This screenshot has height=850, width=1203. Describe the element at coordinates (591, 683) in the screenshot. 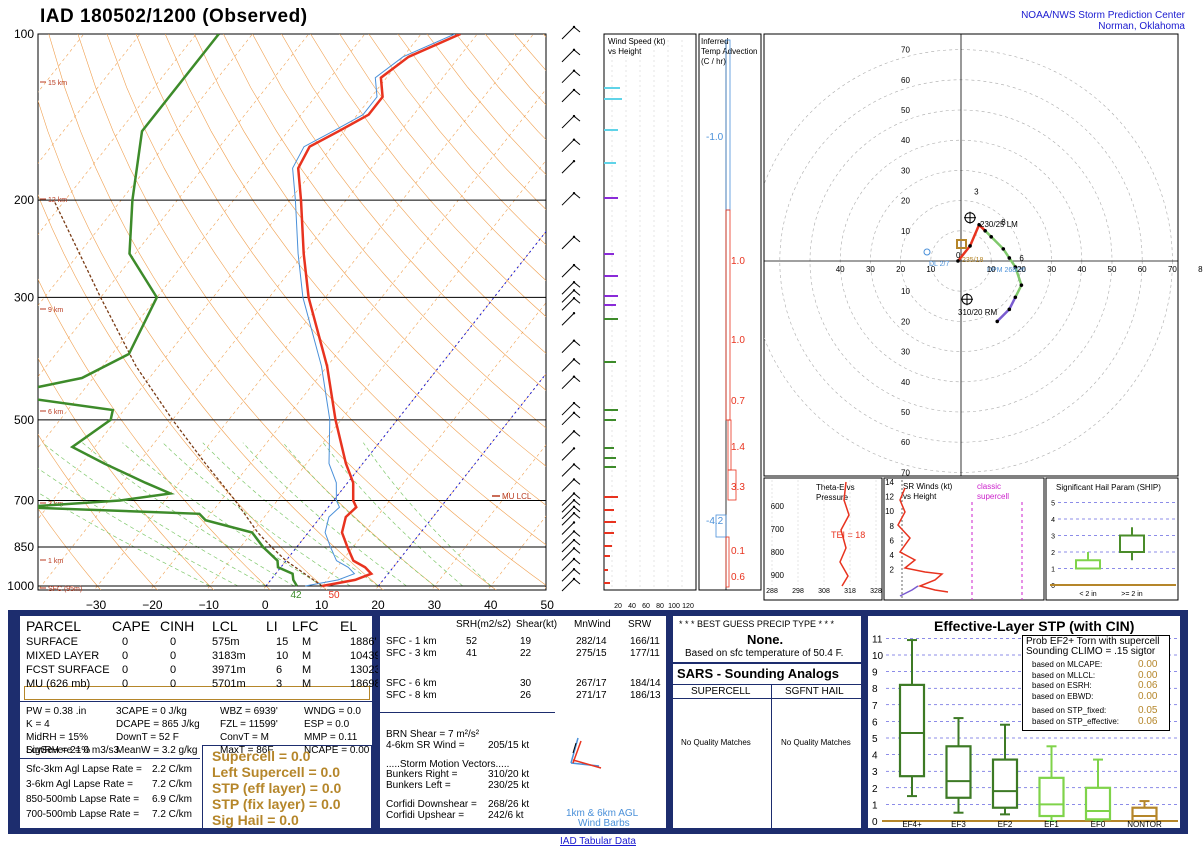

I see `kin-cell: 267/17` at that location.